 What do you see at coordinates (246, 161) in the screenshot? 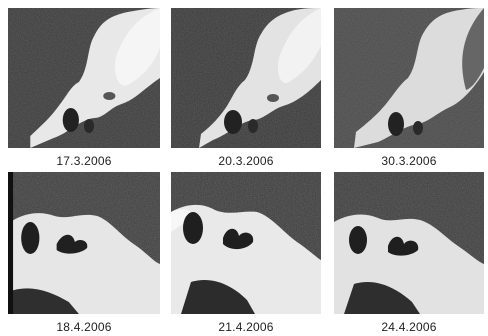
I see `image-date-label: 20.3.2006` at bounding box center [246, 161].